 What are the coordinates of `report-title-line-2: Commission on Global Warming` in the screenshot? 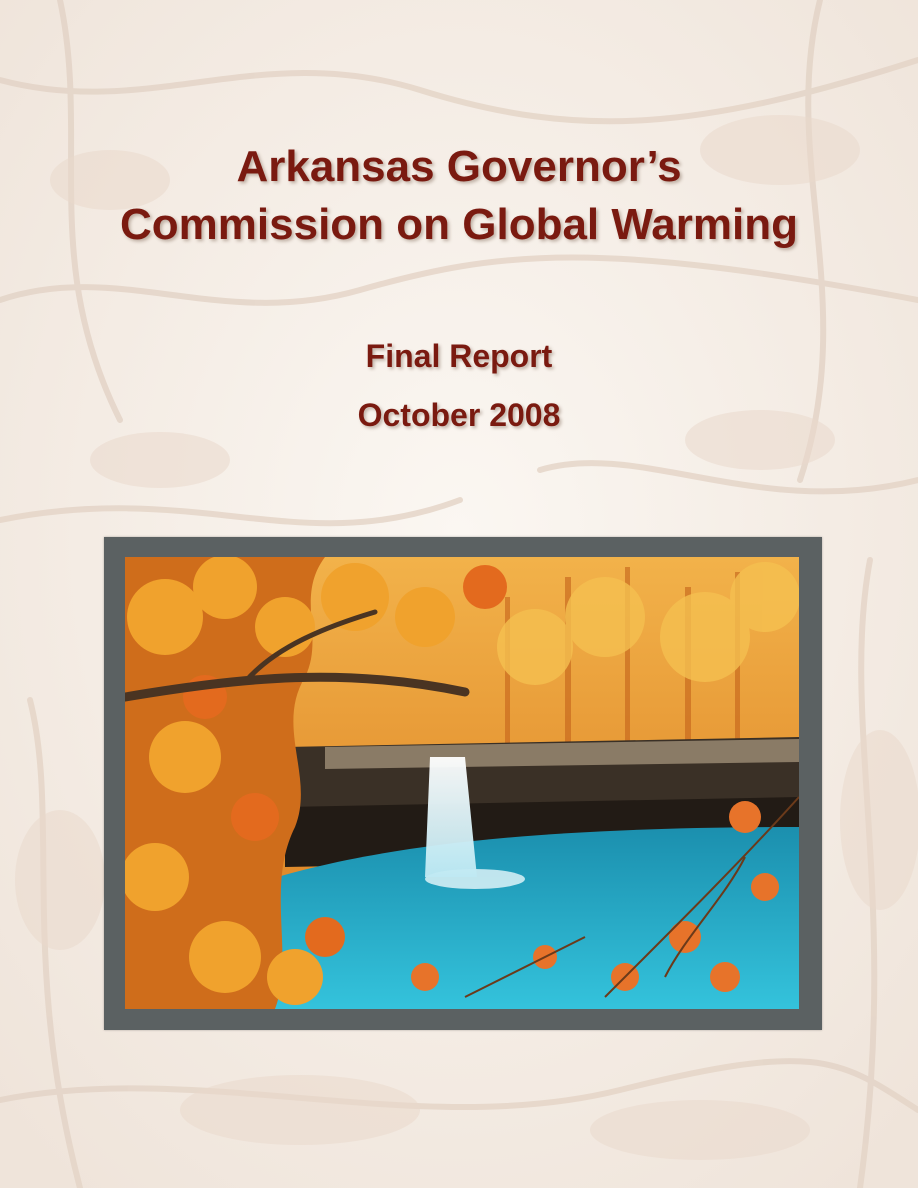 It's located at (459, 224).